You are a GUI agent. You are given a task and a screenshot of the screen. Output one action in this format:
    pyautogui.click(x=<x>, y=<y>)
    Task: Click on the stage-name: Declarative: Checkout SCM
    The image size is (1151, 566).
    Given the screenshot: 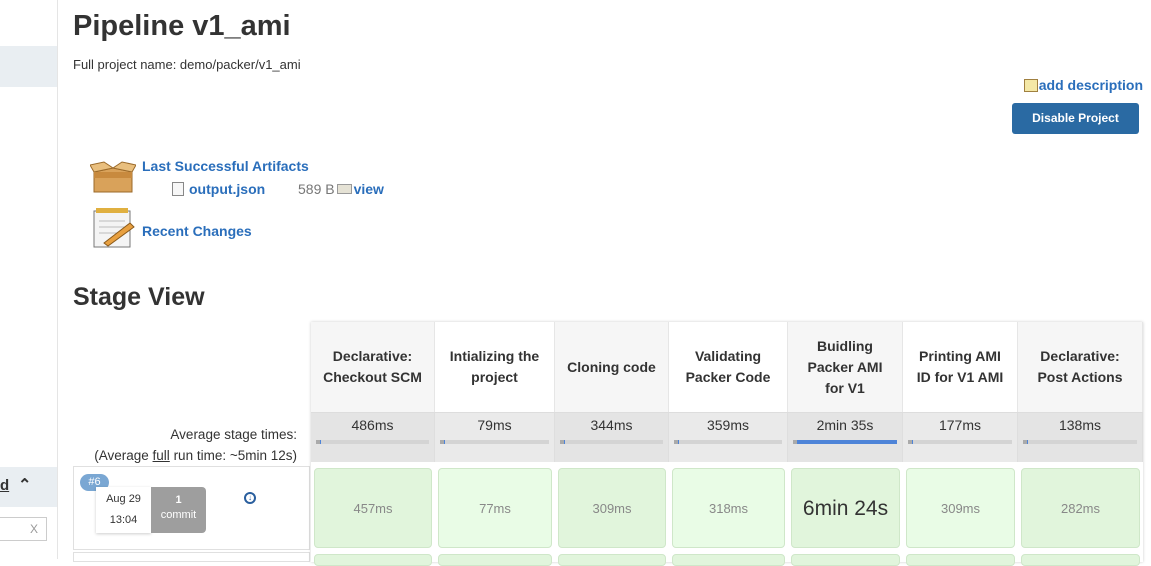 What is the action you would take?
    pyautogui.click(x=372, y=366)
    